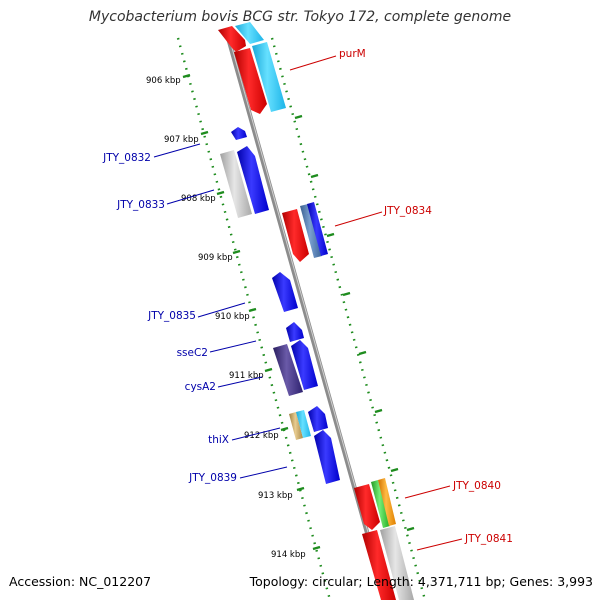 This screenshot has width=600, height=600. I want to click on right-ticks, so click(354, 323).